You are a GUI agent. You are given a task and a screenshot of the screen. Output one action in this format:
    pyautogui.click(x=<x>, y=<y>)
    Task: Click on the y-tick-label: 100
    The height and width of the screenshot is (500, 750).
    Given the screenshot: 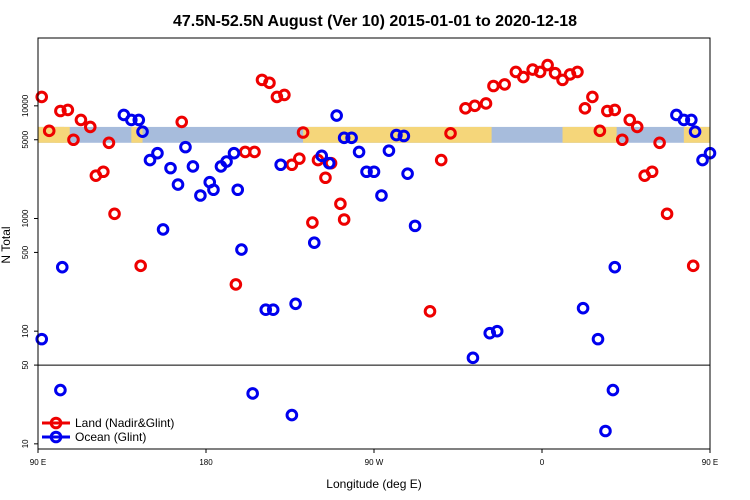 What is the action you would take?
    pyautogui.click(x=25, y=331)
    